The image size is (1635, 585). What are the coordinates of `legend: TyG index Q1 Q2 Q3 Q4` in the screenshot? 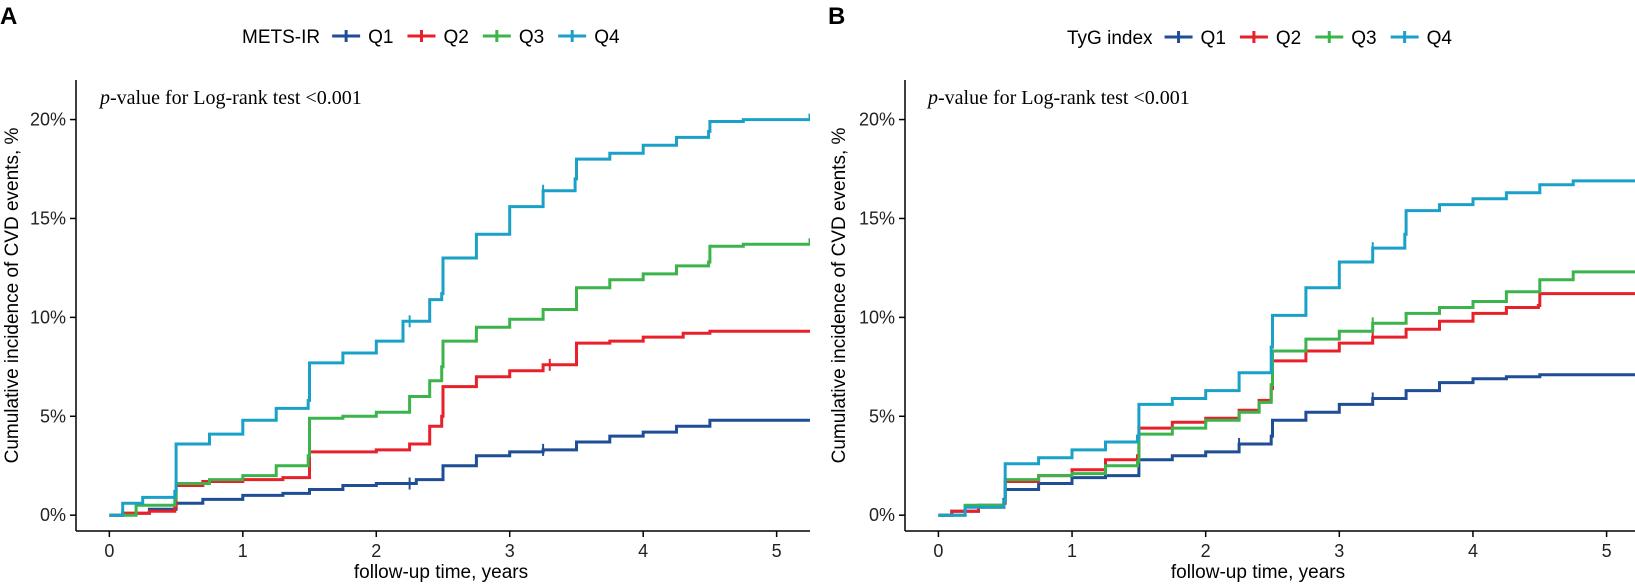 It's located at (1259, 38).